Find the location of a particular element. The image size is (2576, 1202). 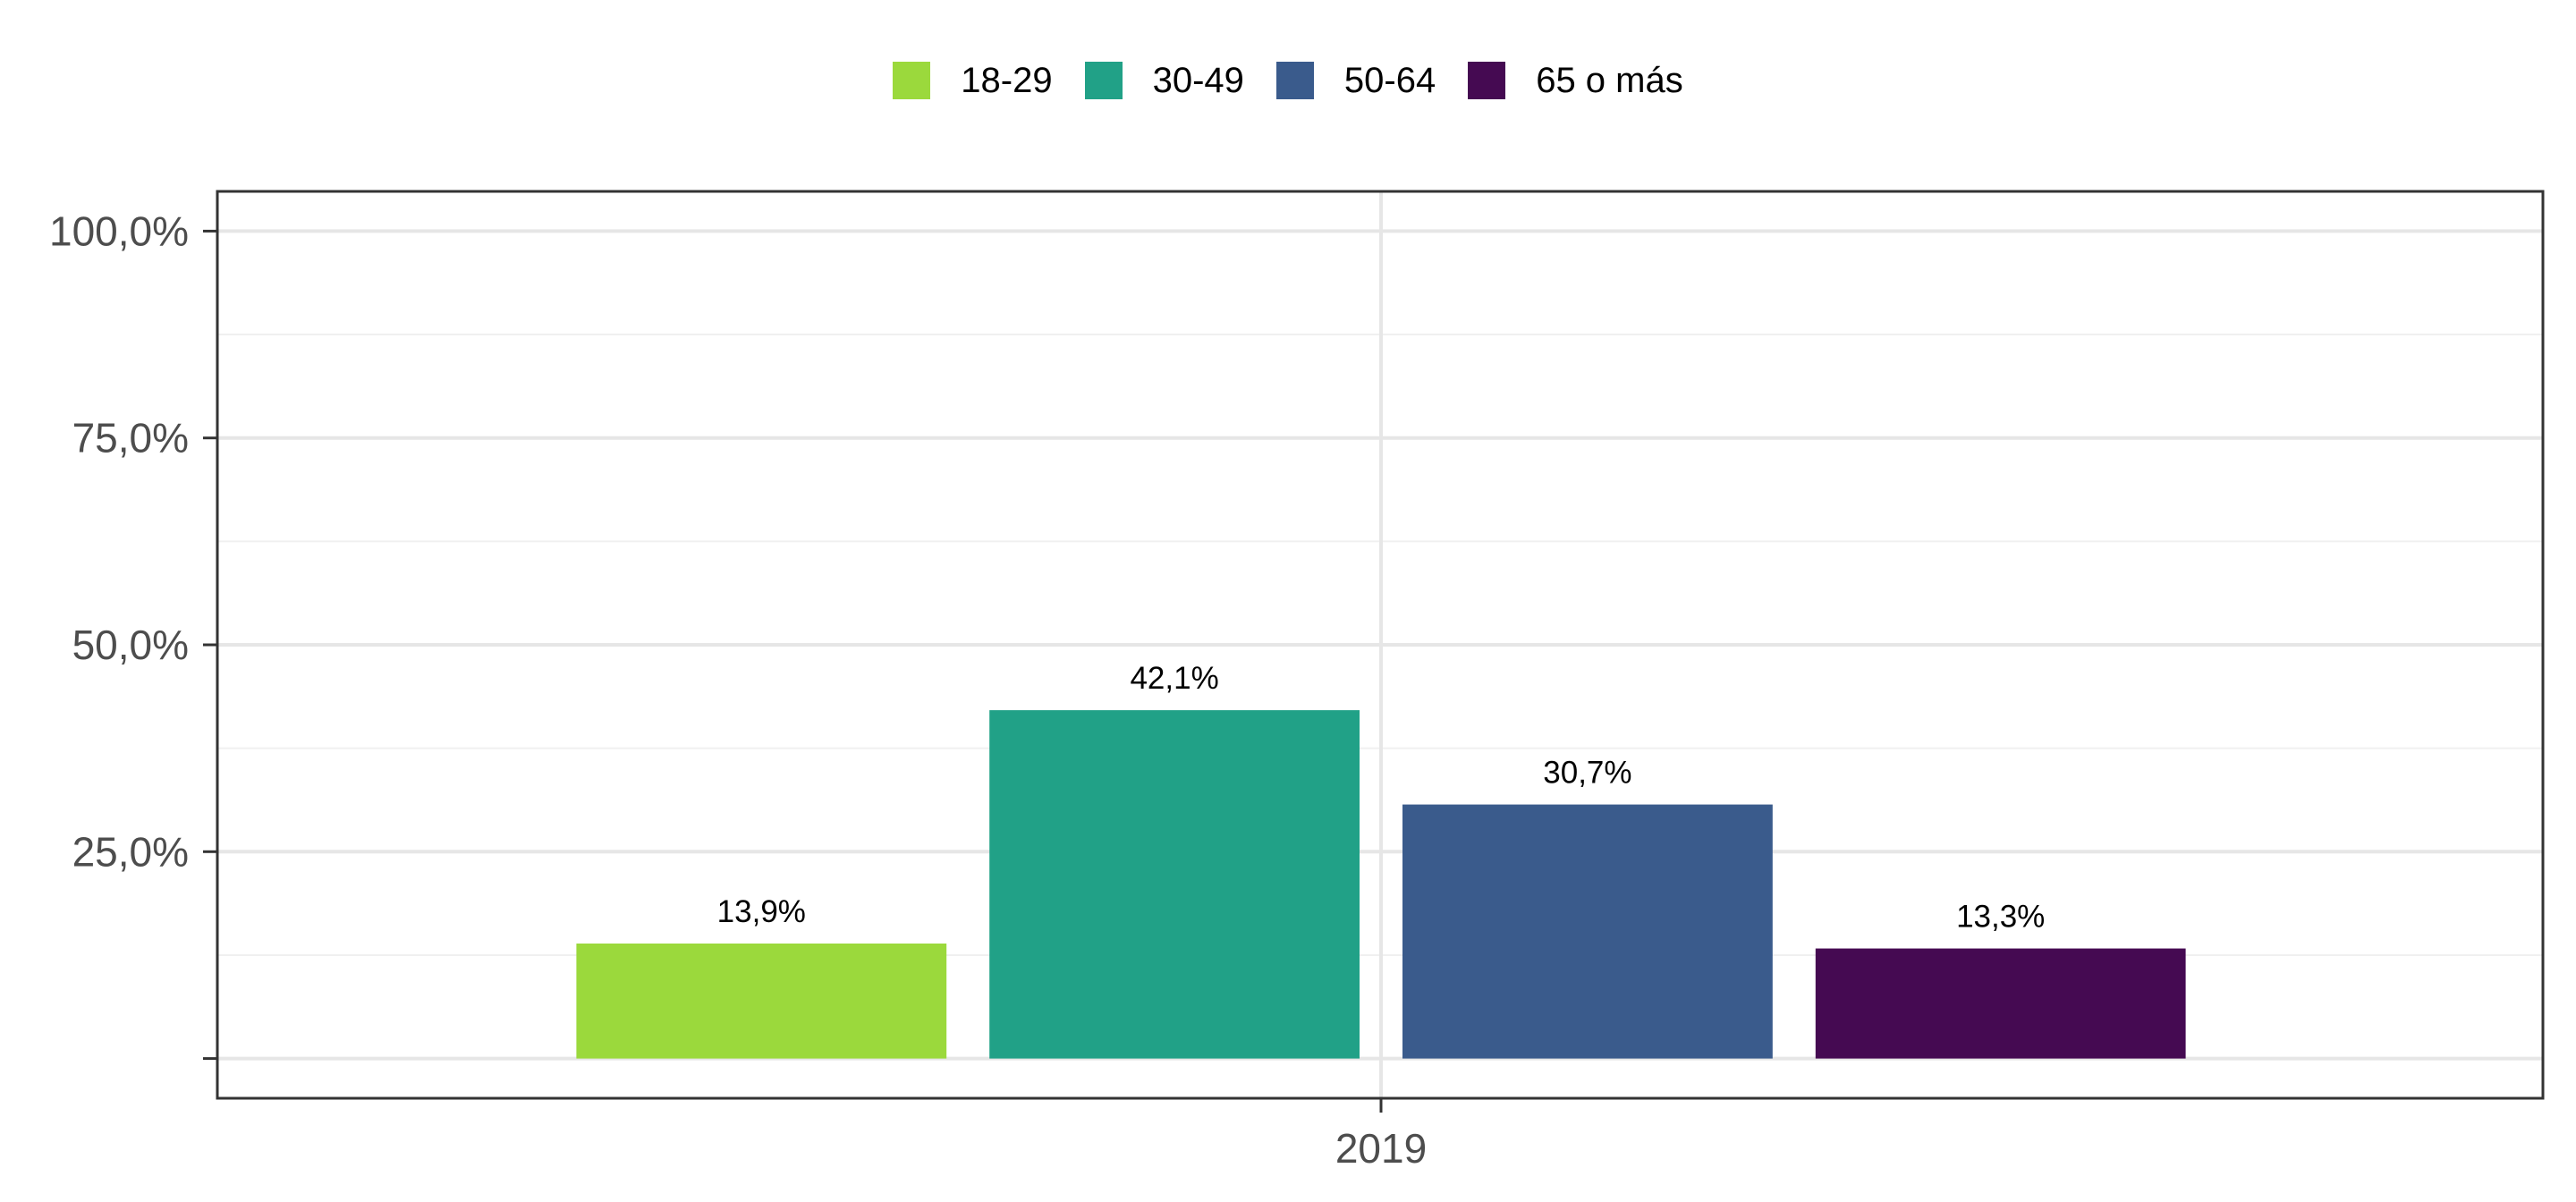

legend-item-50-64: 50-64 is located at coordinates (1355, 80).